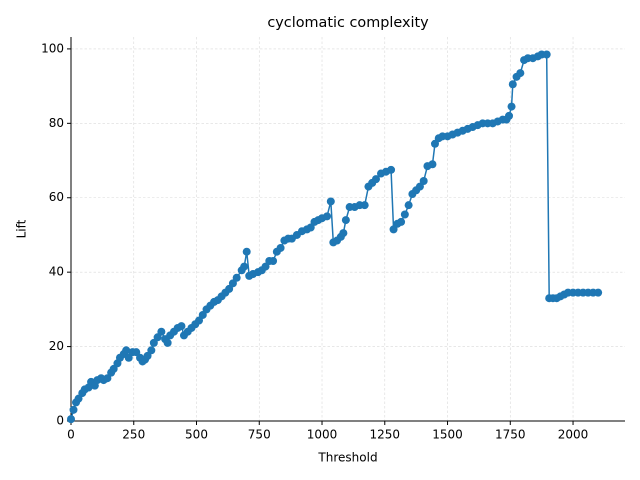 The width and height of the screenshot is (640, 480). Describe the element at coordinates (22, 228) in the screenshot. I see `y-axis-label: Lift` at that location.